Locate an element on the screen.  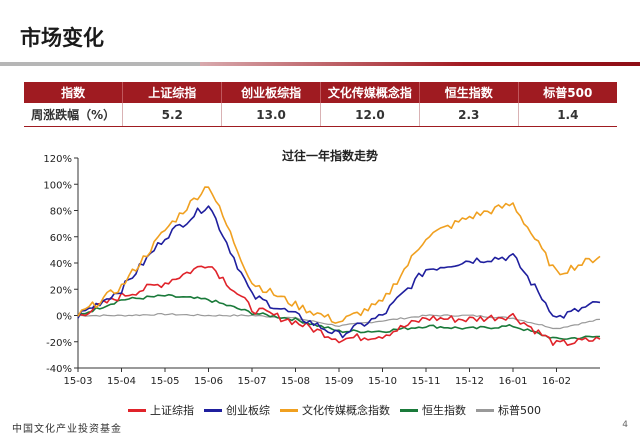
x-tick-label: 15-10 is located at coordinates (382, 381).